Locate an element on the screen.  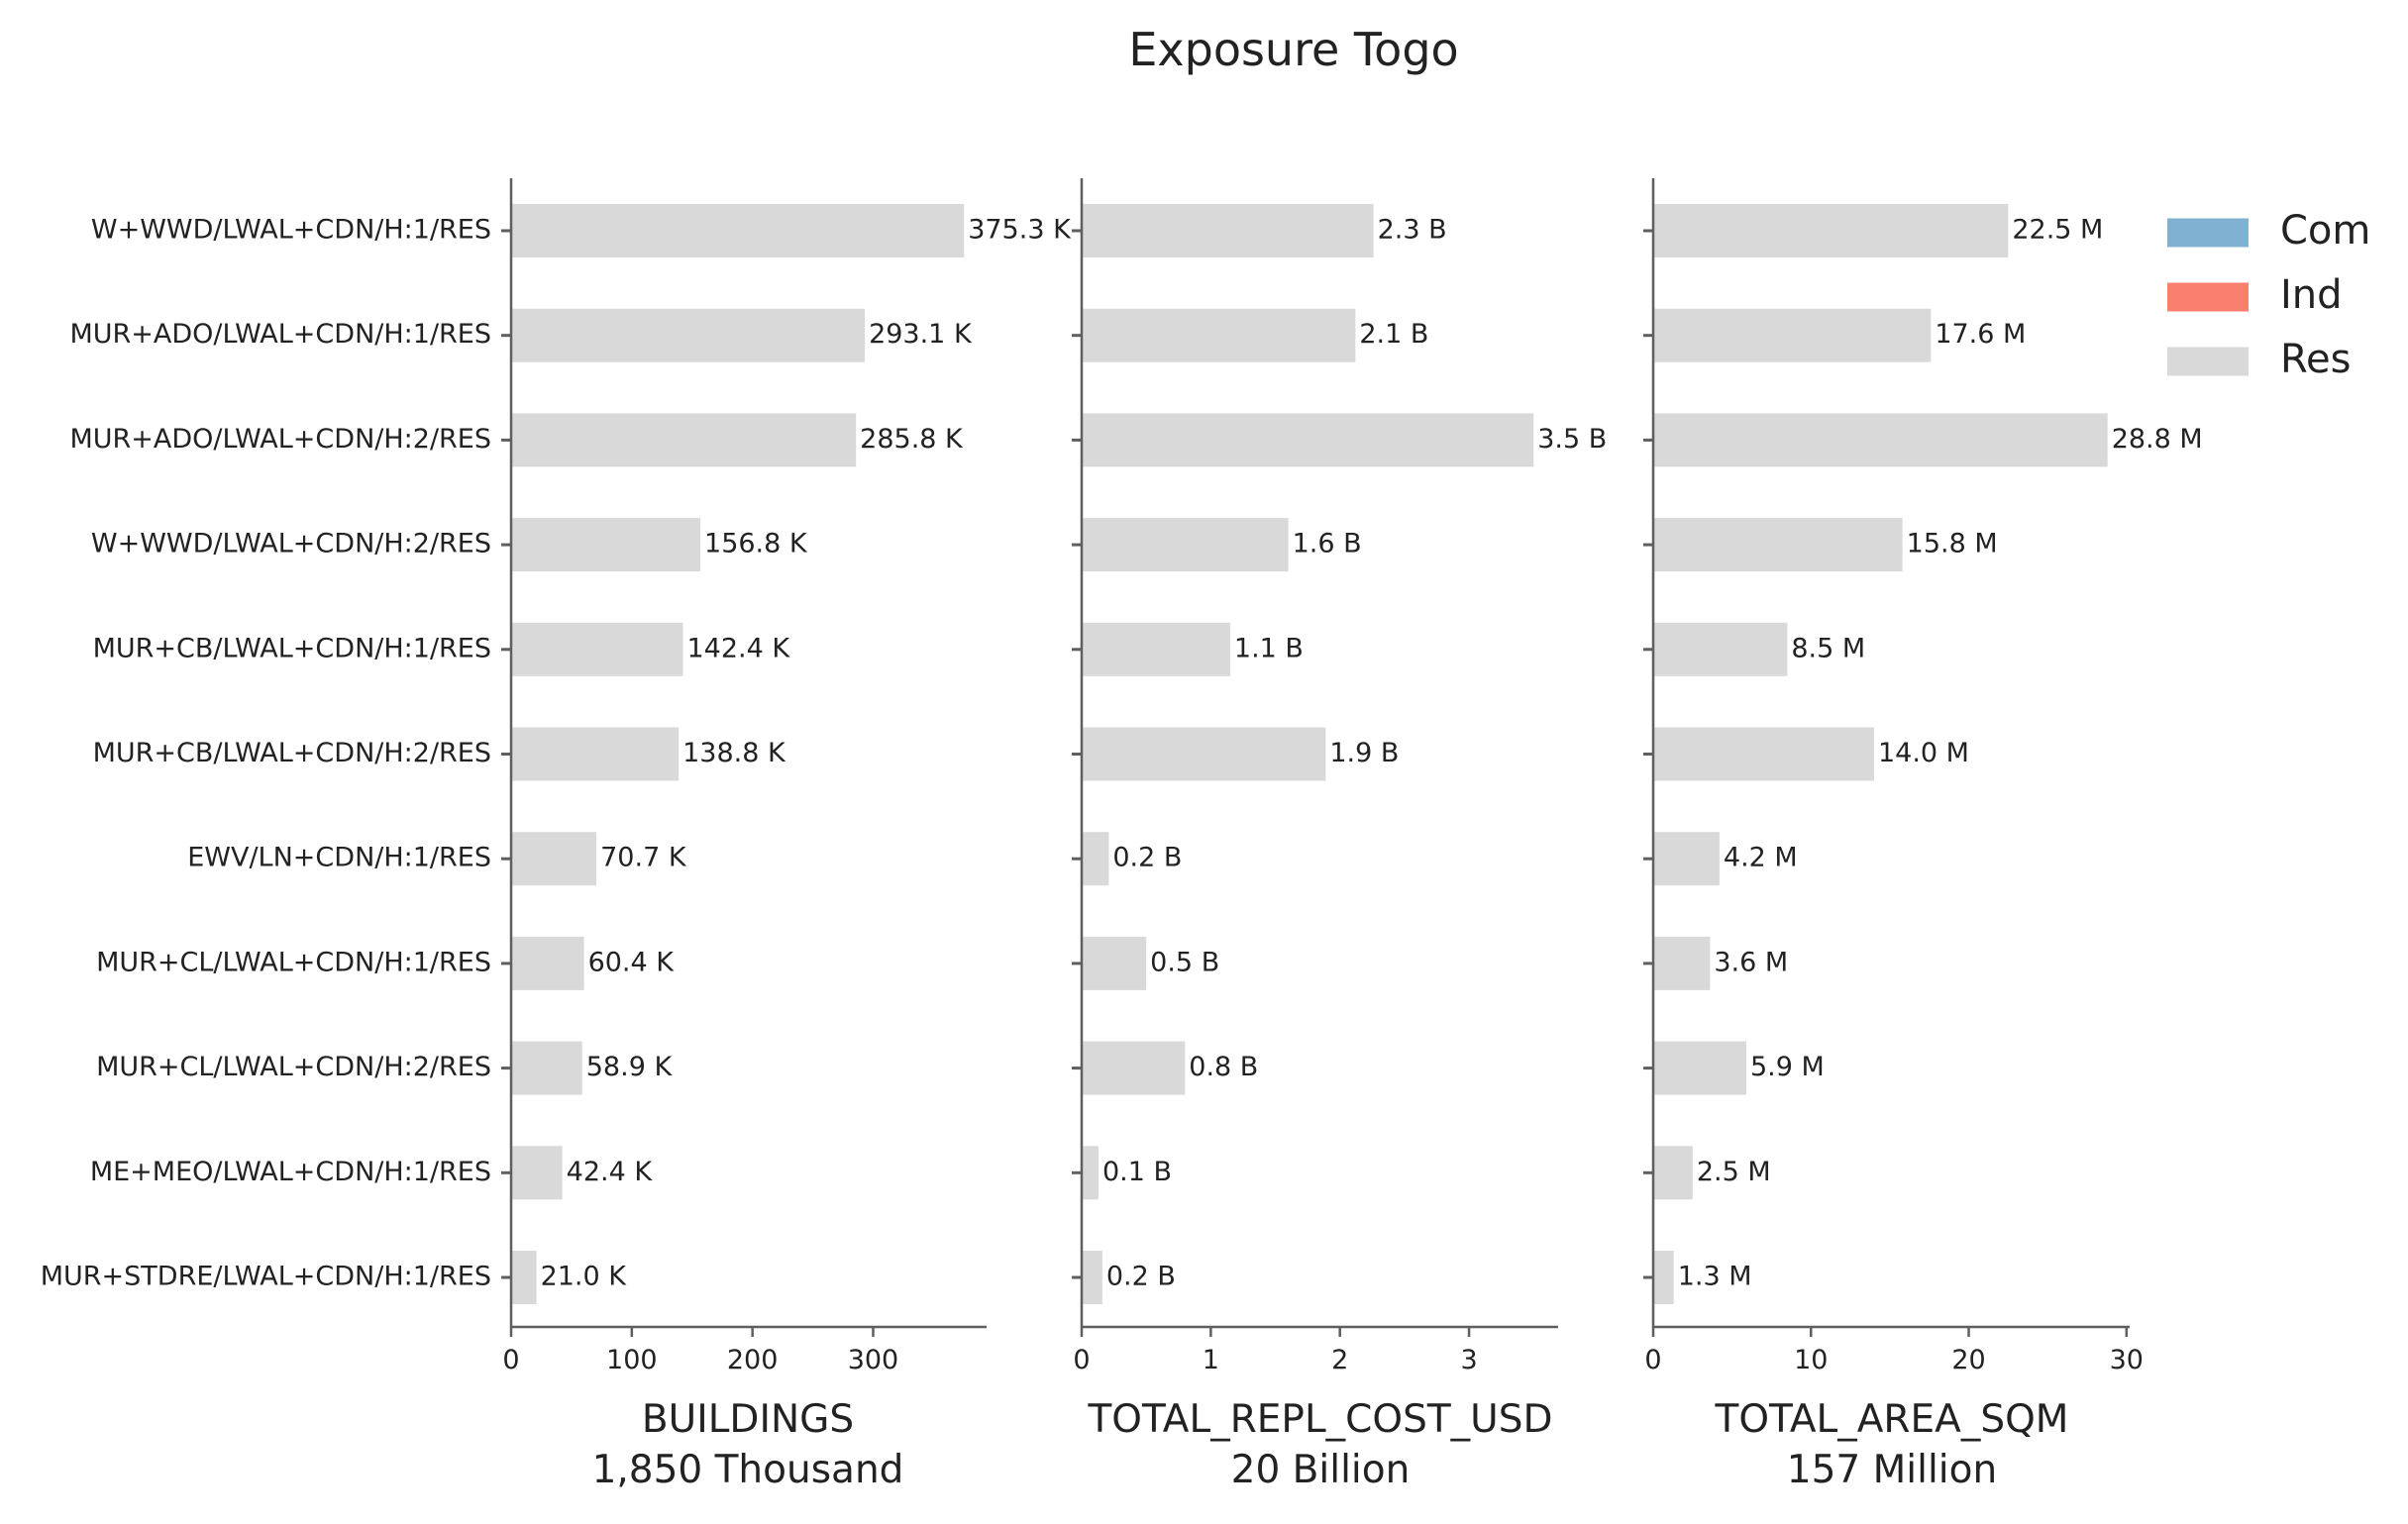
bar-value-label: 21.0 K is located at coordinates (584, 1277).